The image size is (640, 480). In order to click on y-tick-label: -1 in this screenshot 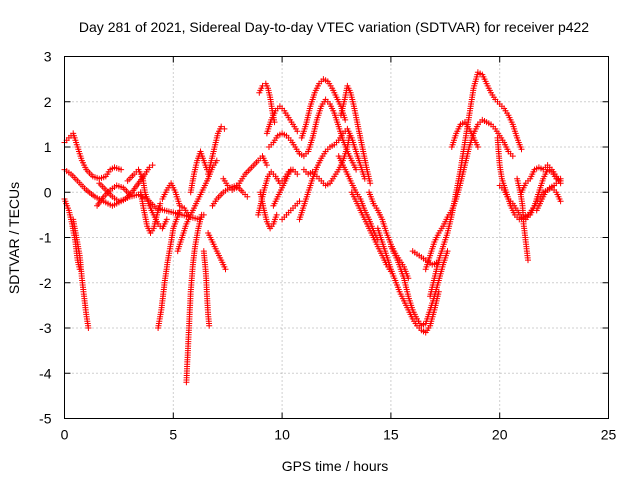, I will do `click(45, 238)`.